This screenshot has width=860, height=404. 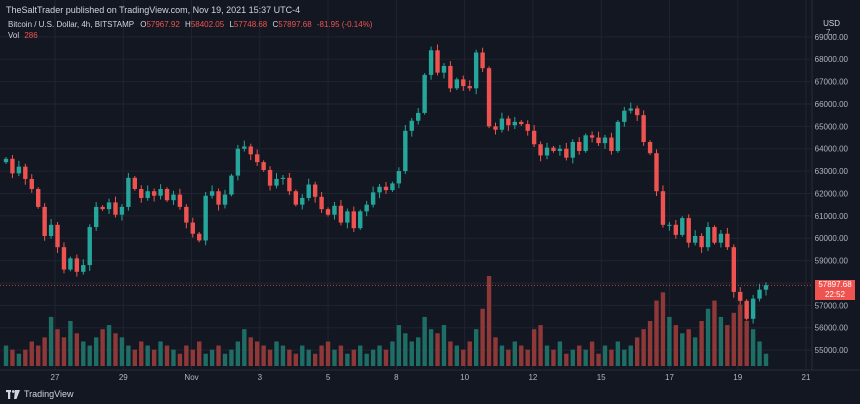 What do you see at coordinates (163, 24) in the screenshot?
I see `open-value: 57967.92` at bounding box center [163, 24].